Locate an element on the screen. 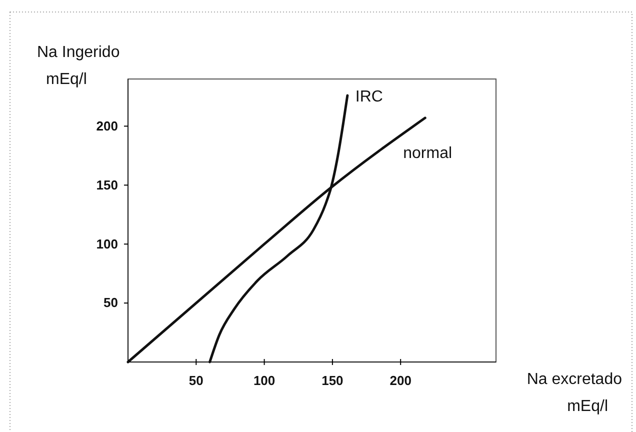  x-tick-label: 50 is located at coordinates (196, 380).